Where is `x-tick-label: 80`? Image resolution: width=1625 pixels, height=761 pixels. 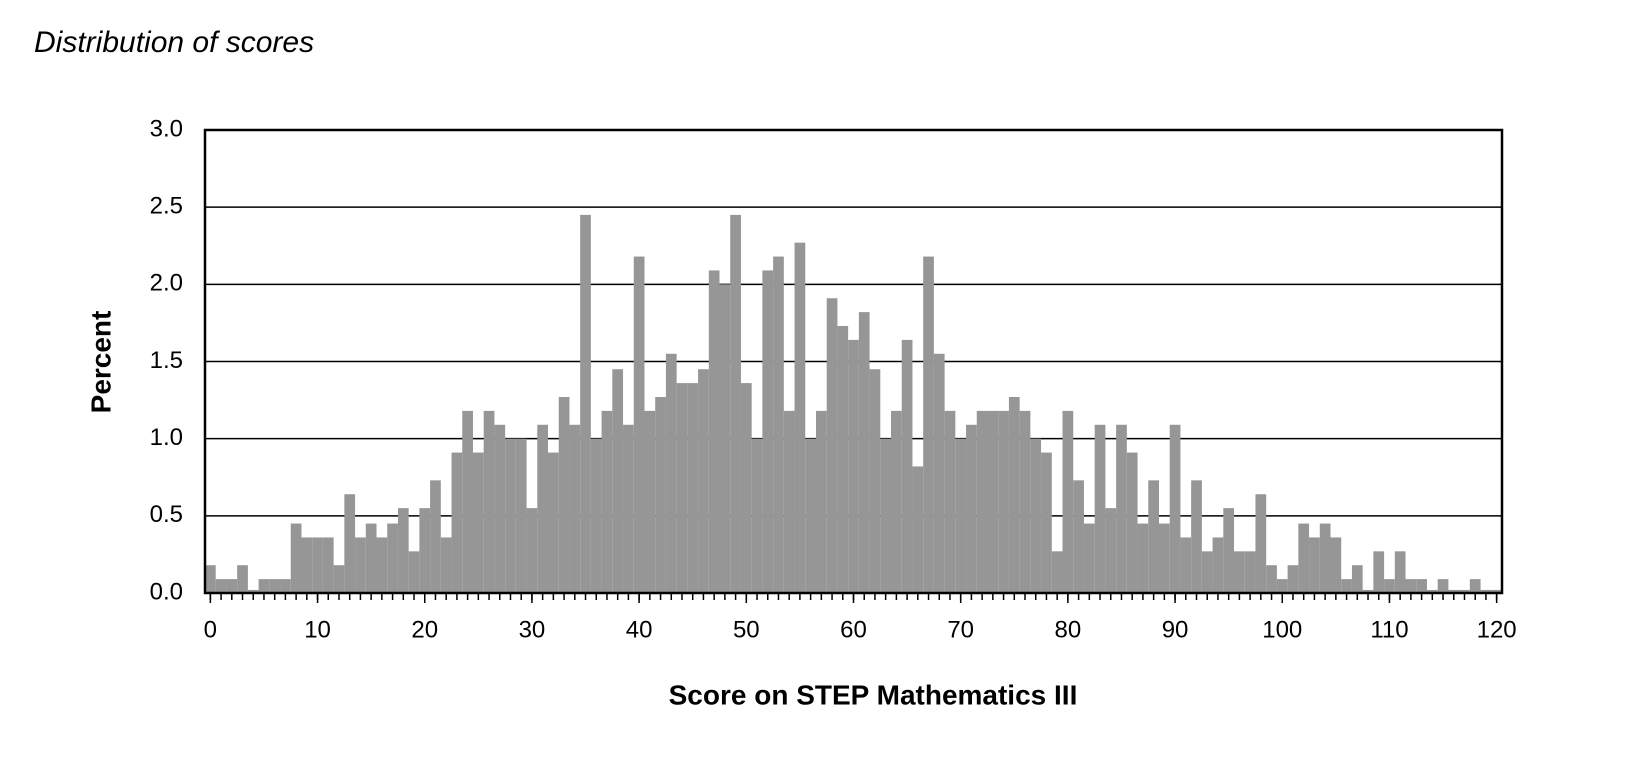
x-tick-label: 80 is located at coordinates (1068, 629).